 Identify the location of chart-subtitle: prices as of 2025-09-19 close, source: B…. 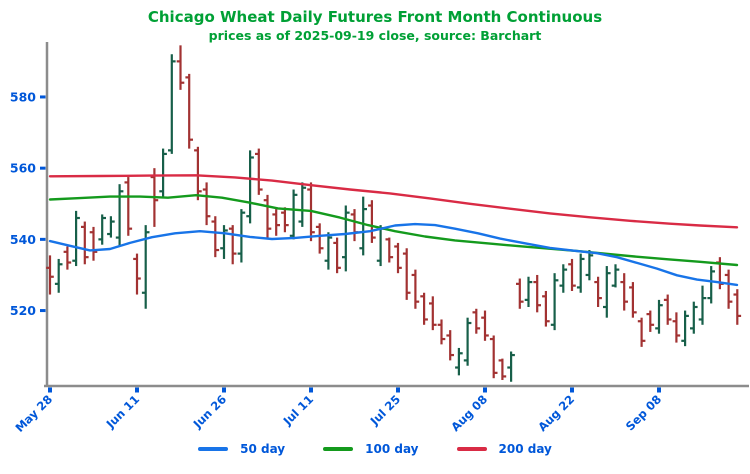
(375, 35).